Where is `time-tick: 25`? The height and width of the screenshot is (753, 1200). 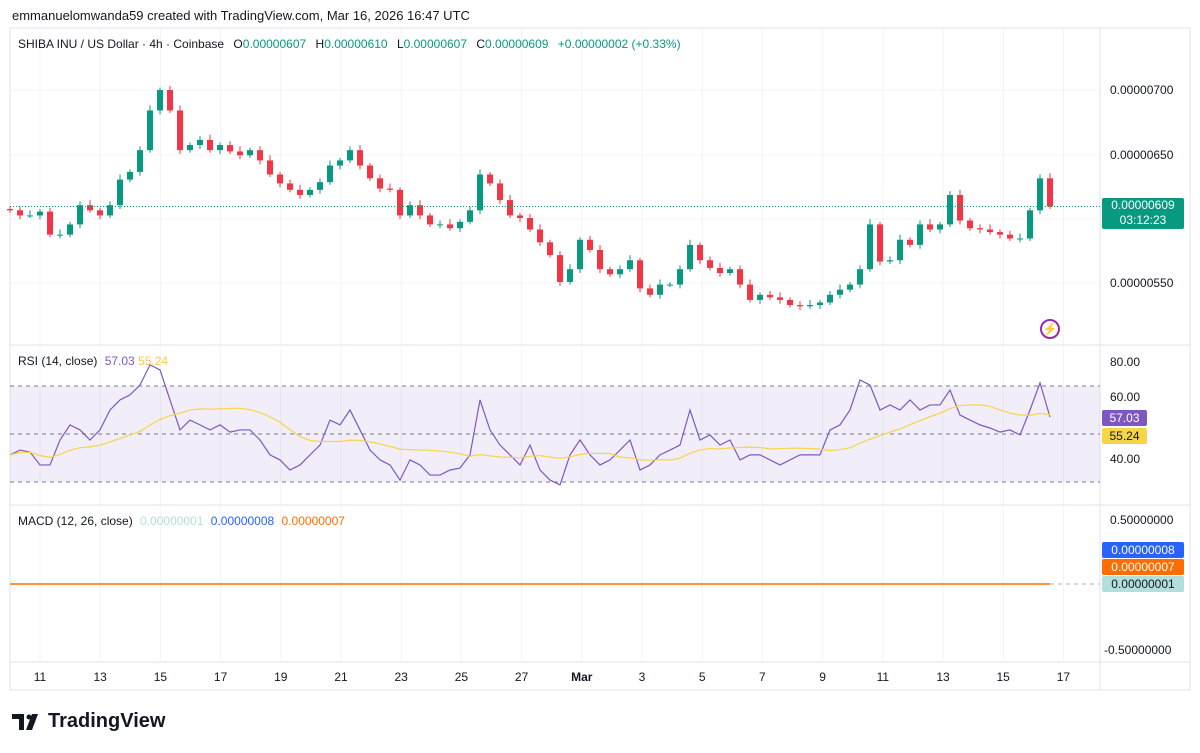
time-tick: 25 is located at coordinates (461, 677).